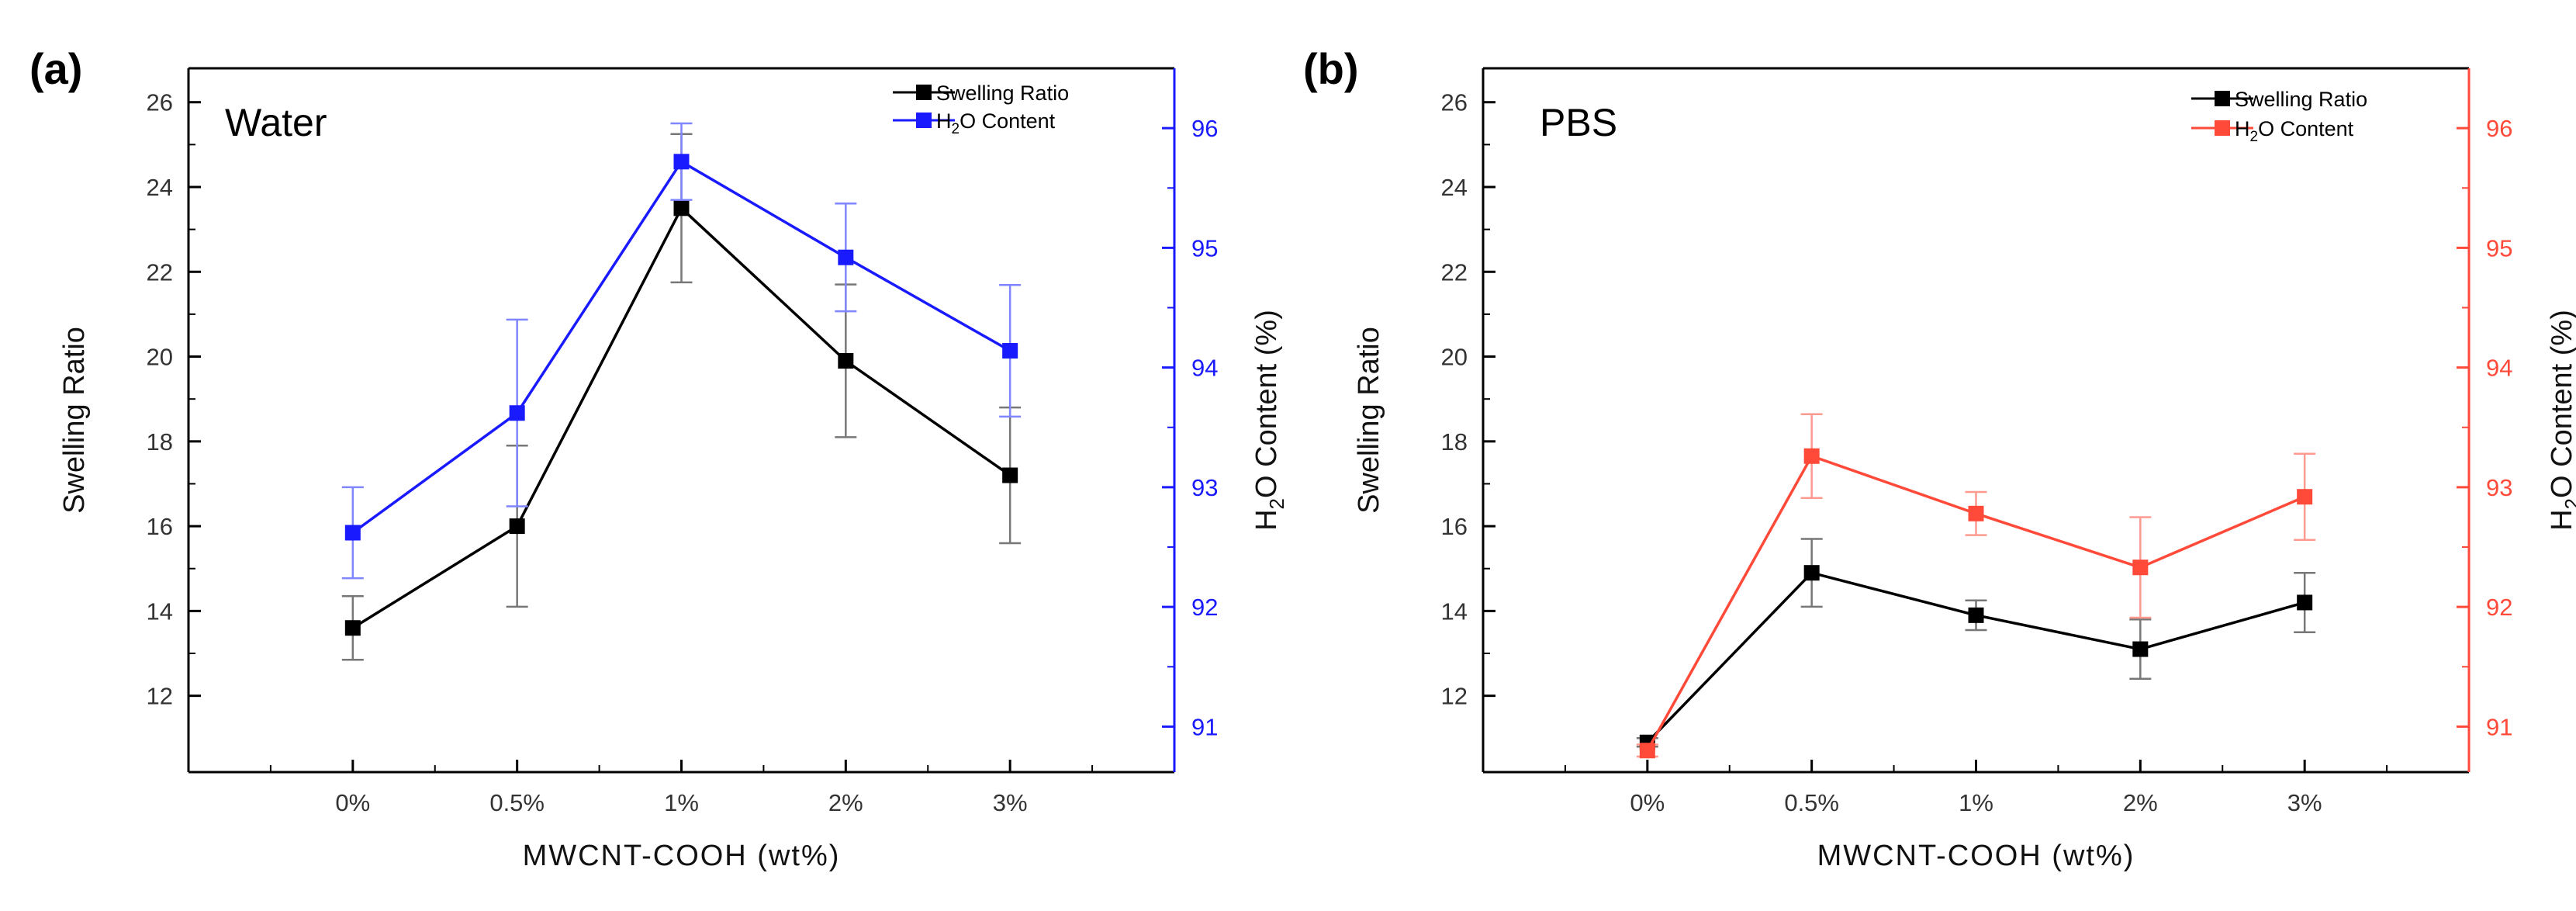 The width and height of the screenshot is (2576, 911). Describe the element at coordinates (1331, 68) in the screenshot. I see `panel-label: (b)` at that location.